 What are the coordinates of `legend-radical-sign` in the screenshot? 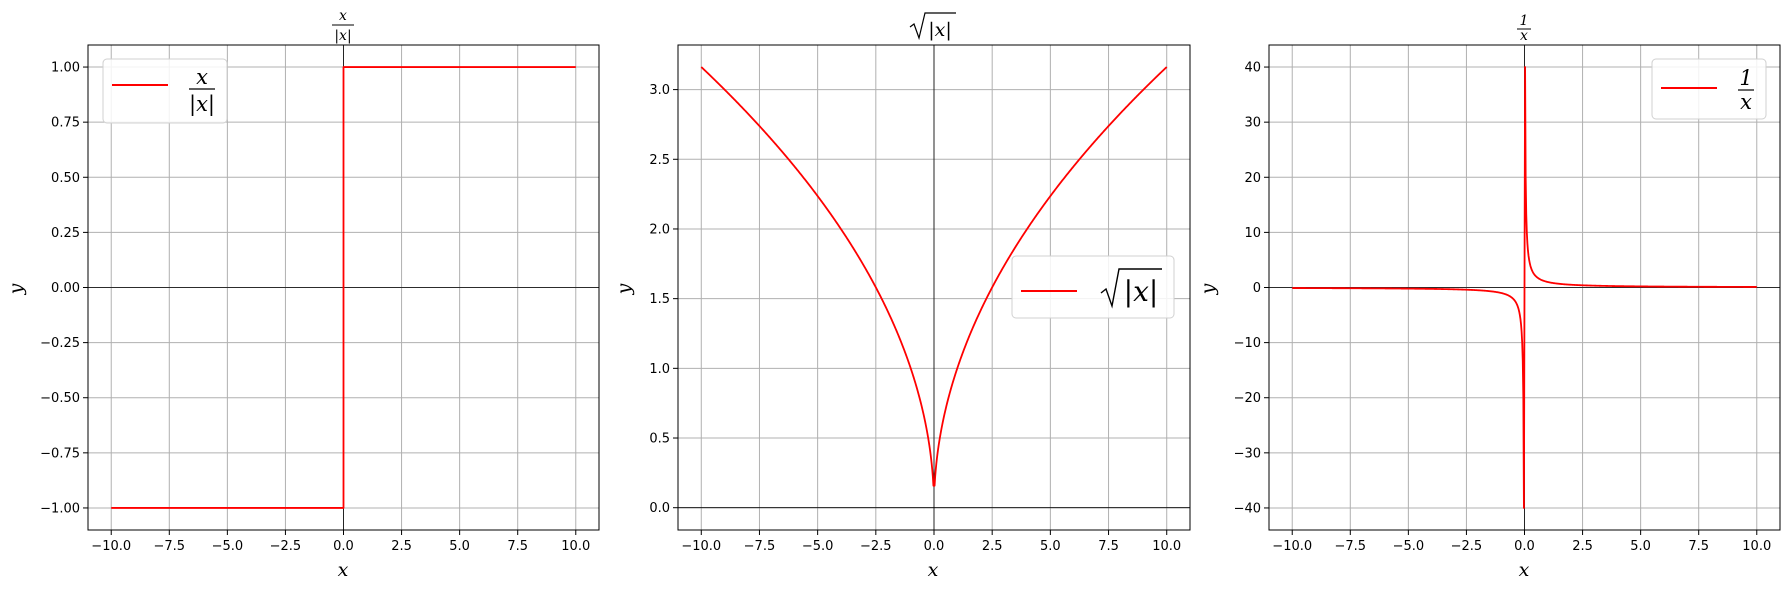 It's located at (1131, 288).